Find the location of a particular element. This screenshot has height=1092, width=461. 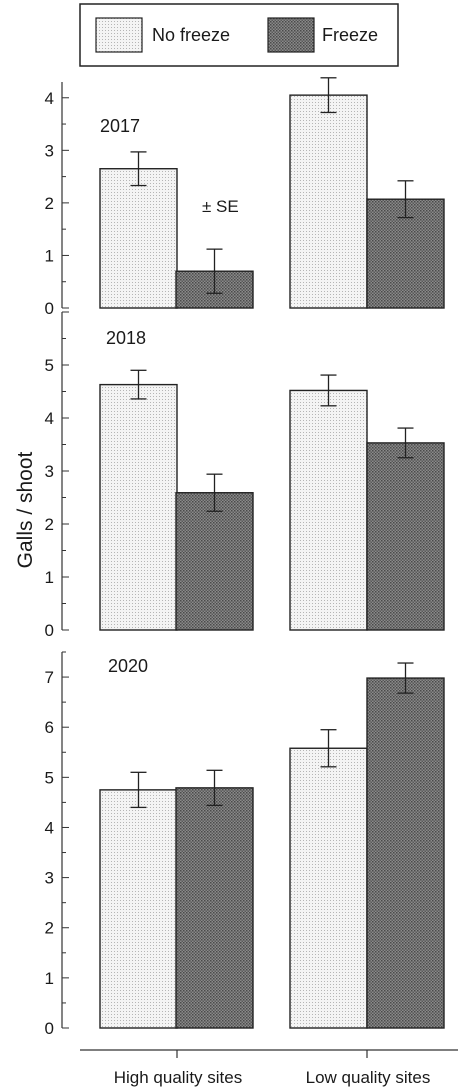

bar-2020-low-freeze is located at coordinates (405, 853).